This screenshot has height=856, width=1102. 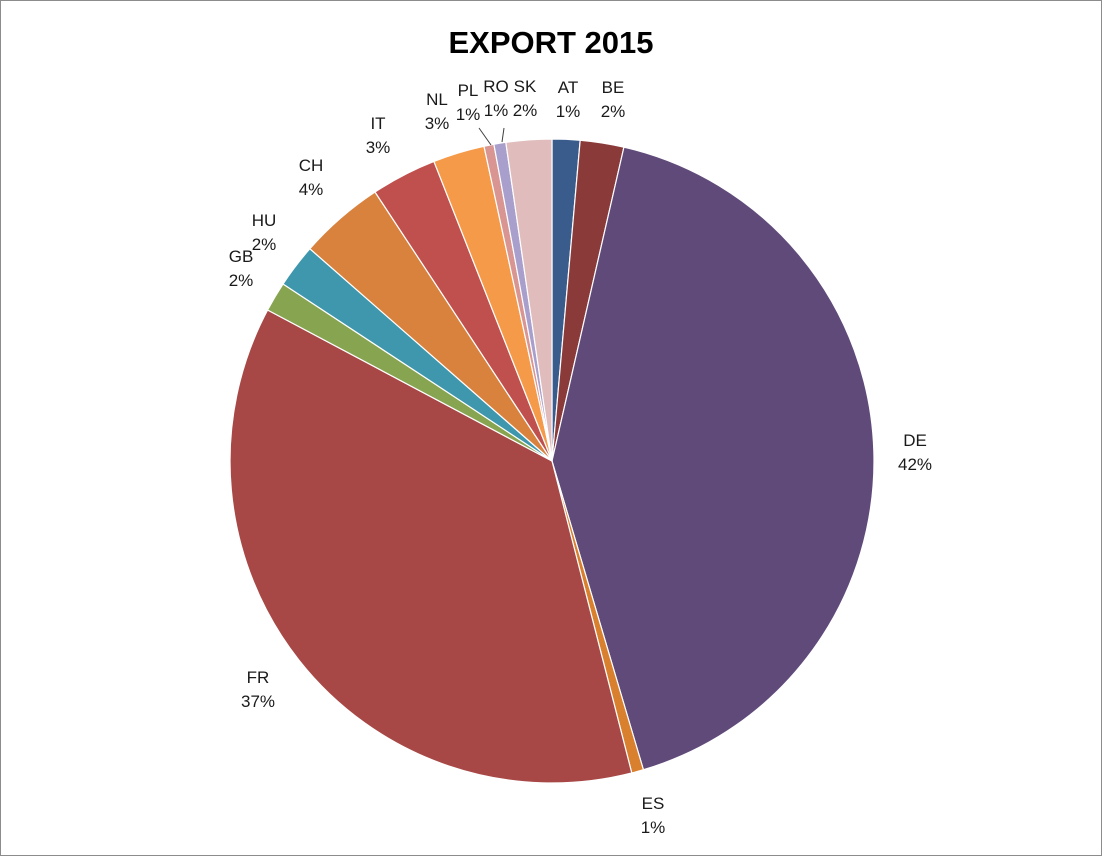 What do you see at coordinates (264, 232) in the screenshot?
I see `slice-label-hu: HU 2%` at bounding box center [264, 232].